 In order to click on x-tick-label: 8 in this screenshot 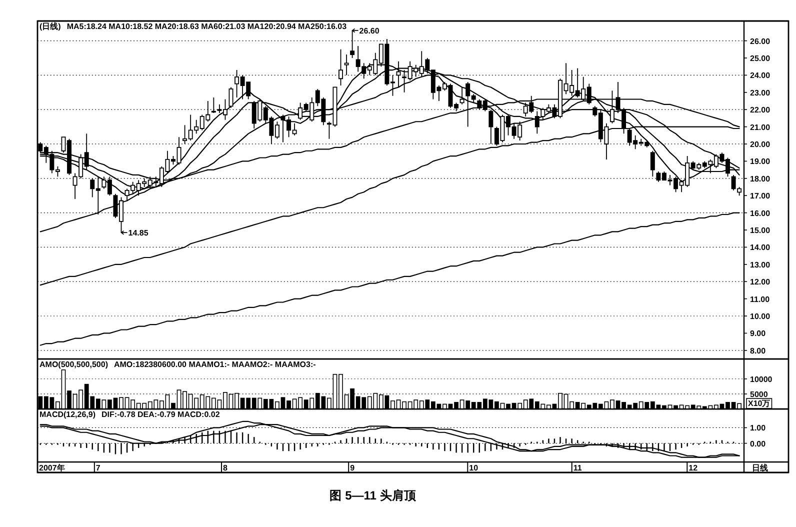, I will do `click(225, 468)`.